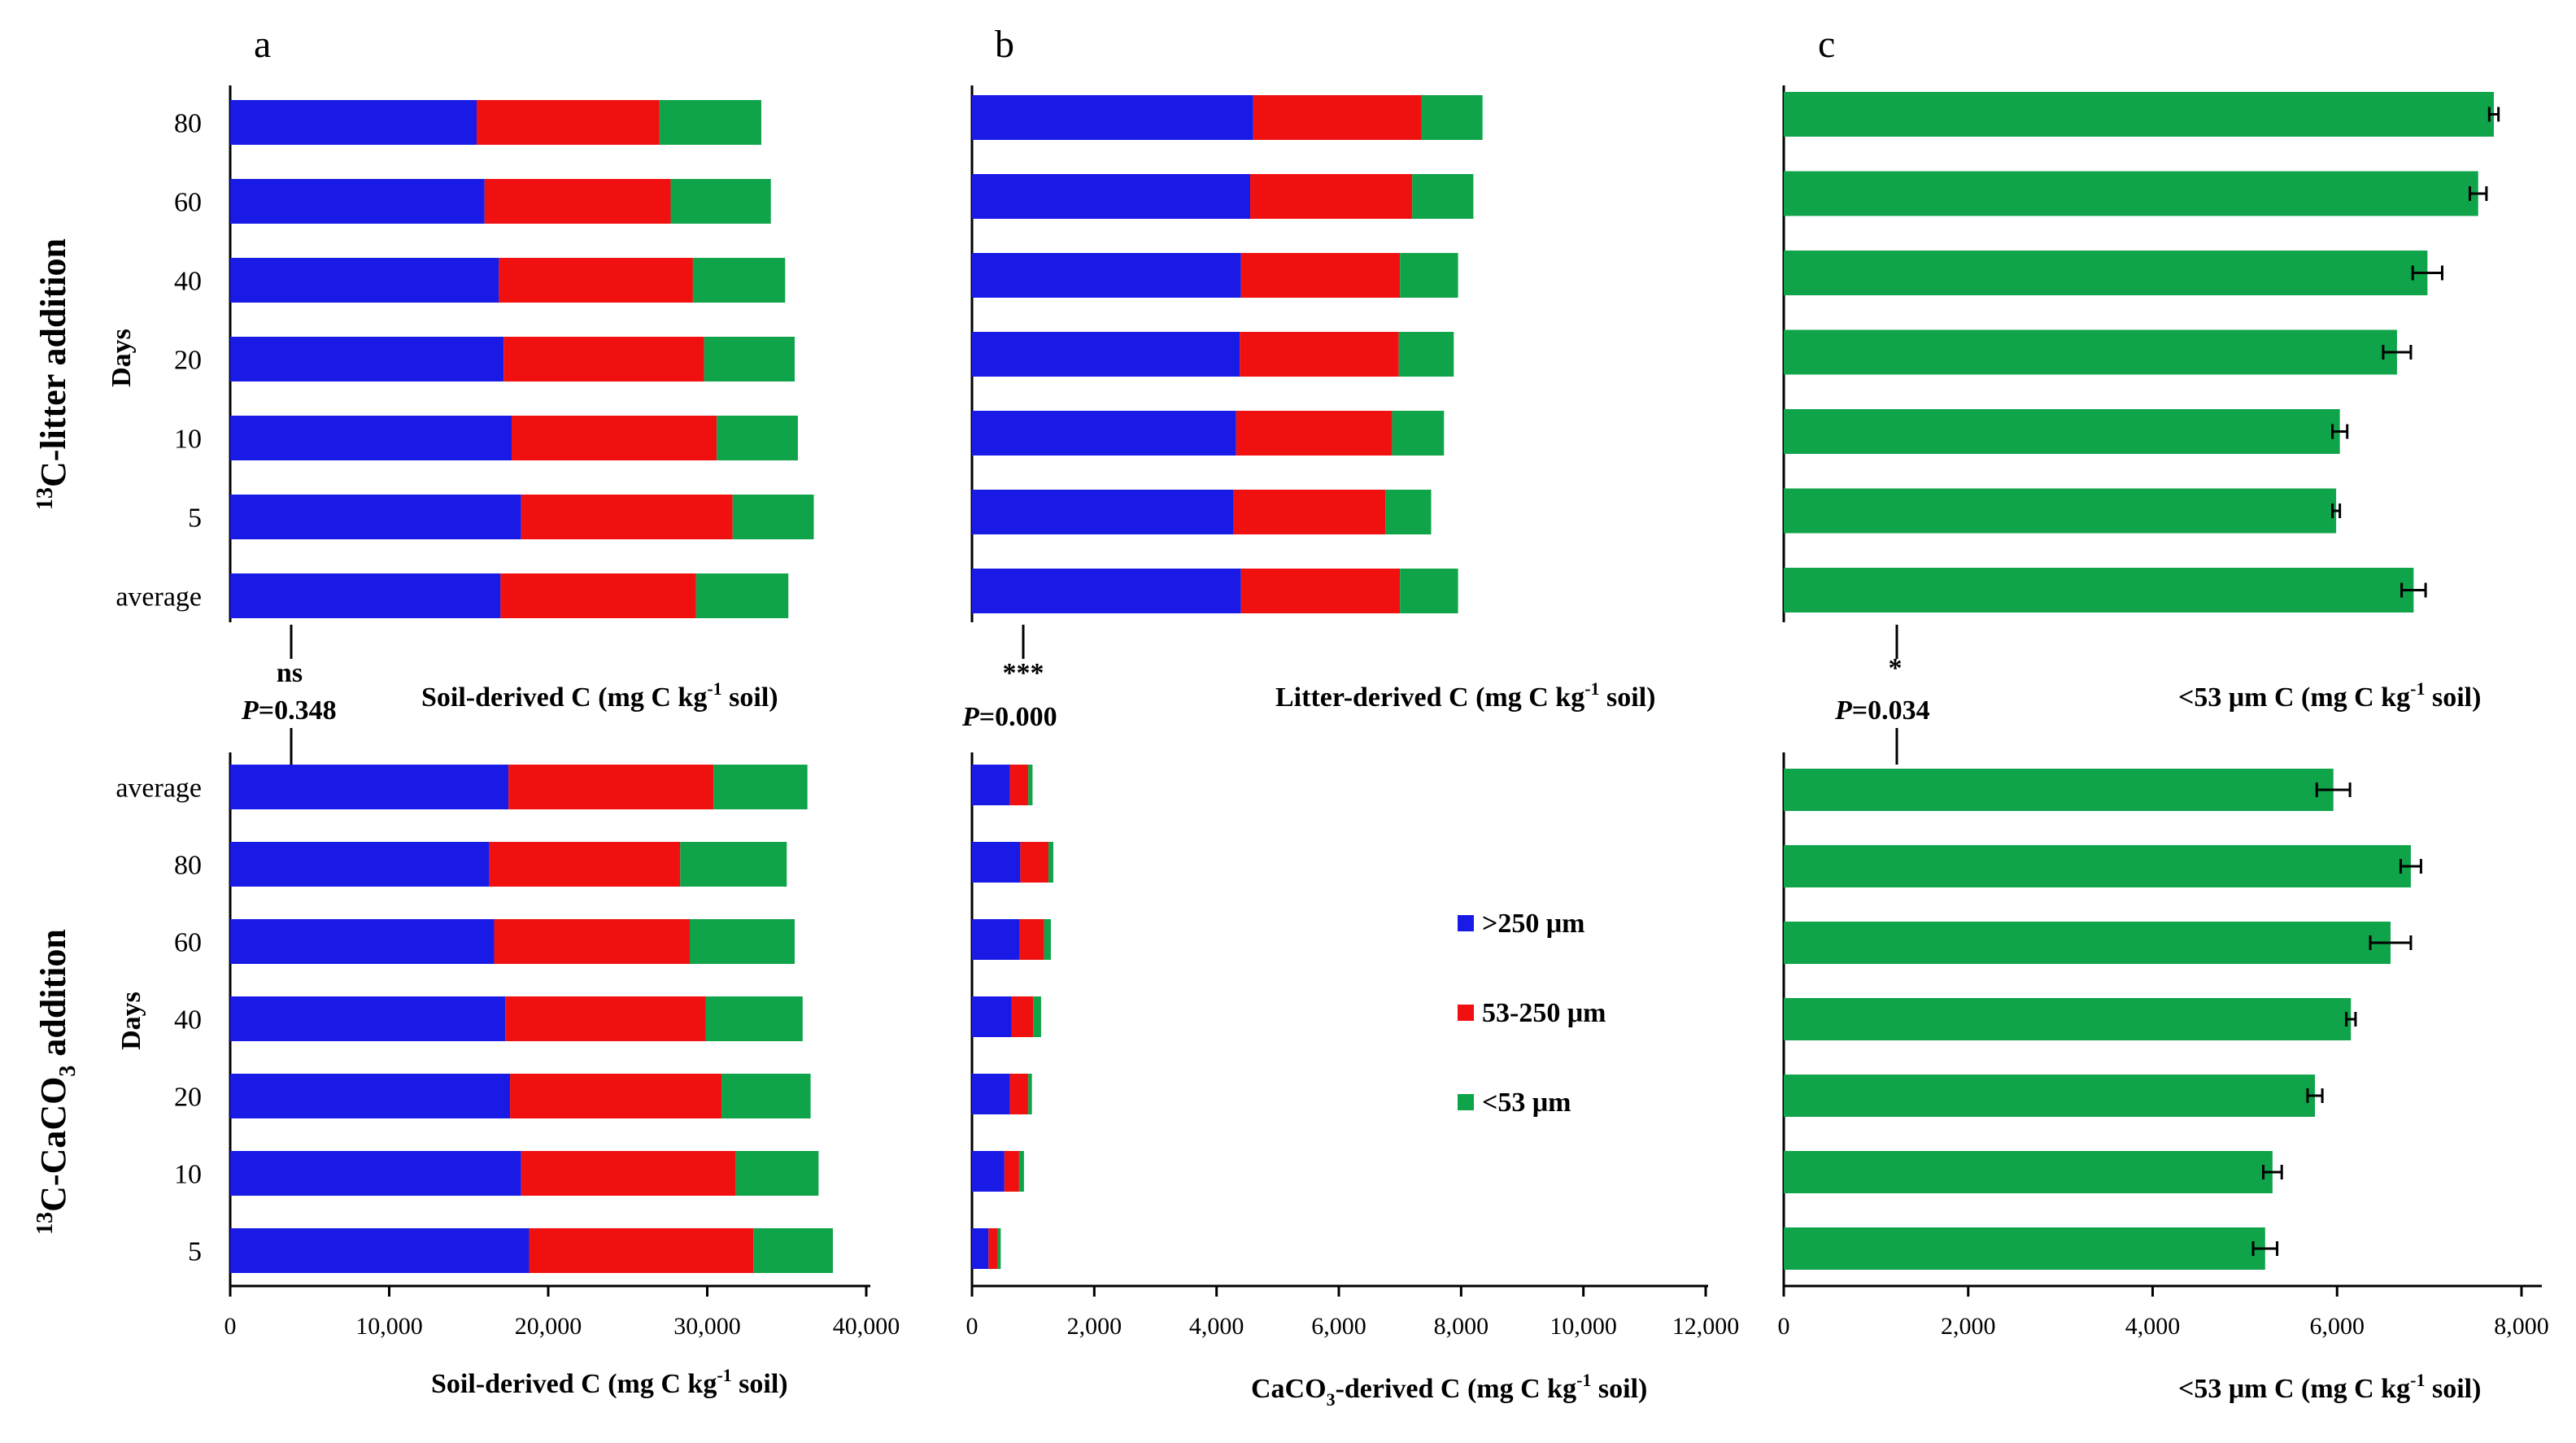 This screenshot has width=2576, height=1443. What do you see at coordinates (1452, 118) in the screenshot?
I see `bar-b-litter-80-53m` at bounding box center [1452, 118].